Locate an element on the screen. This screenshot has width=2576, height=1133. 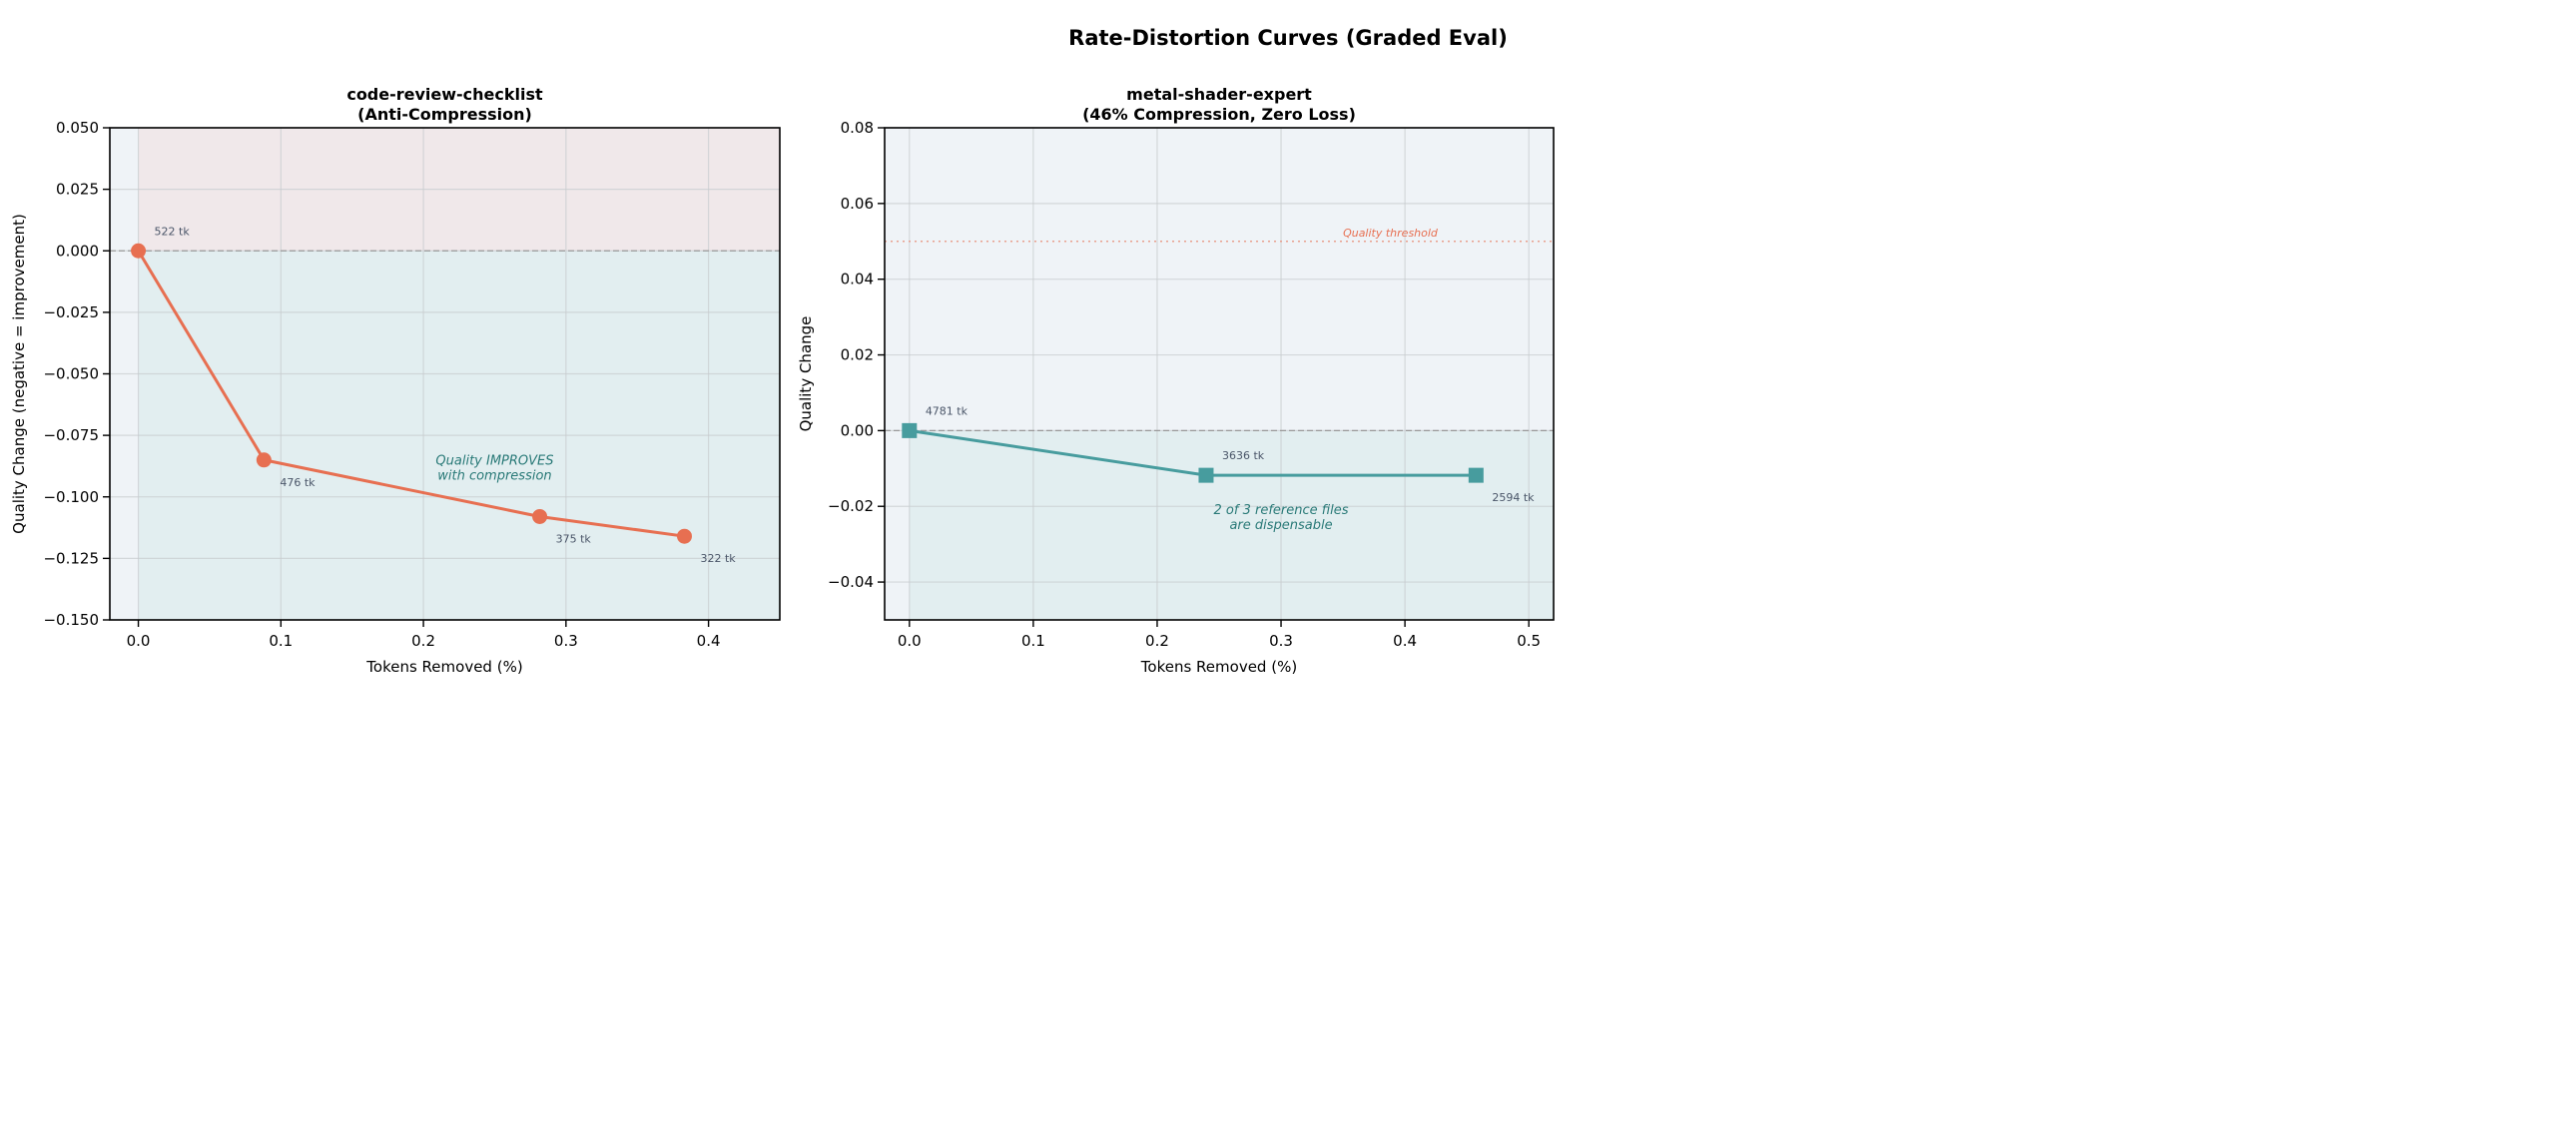
subplot-title: (Anti-Compression) is located at coordinates (444, 114).